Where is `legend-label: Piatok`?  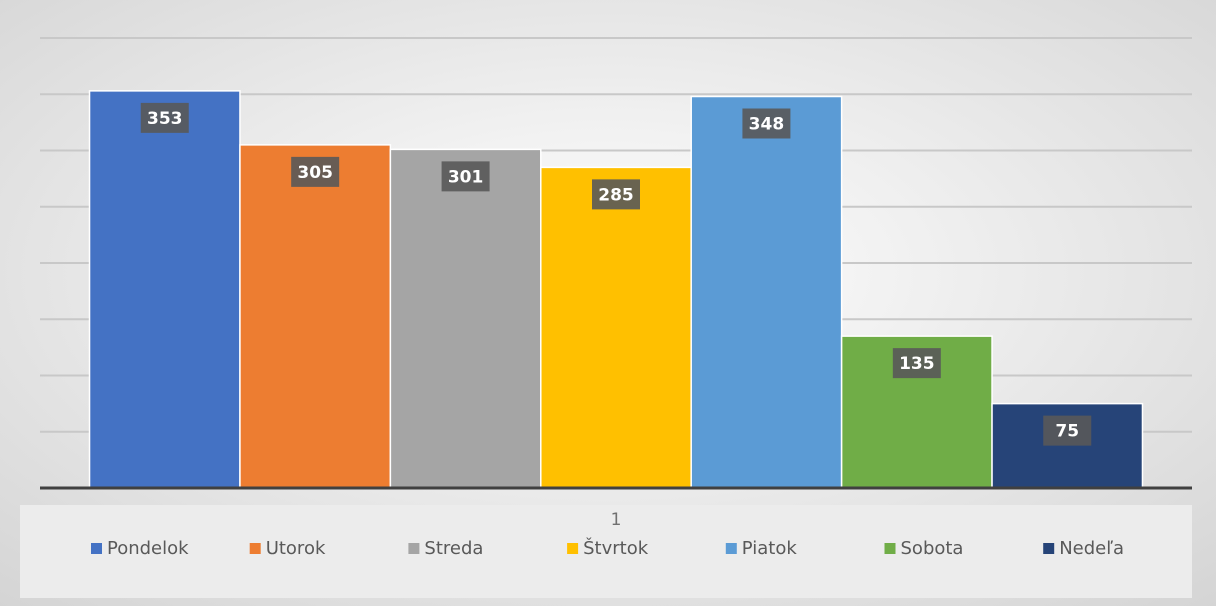 legend-label: Piatok is located at coordinates (770, 548).